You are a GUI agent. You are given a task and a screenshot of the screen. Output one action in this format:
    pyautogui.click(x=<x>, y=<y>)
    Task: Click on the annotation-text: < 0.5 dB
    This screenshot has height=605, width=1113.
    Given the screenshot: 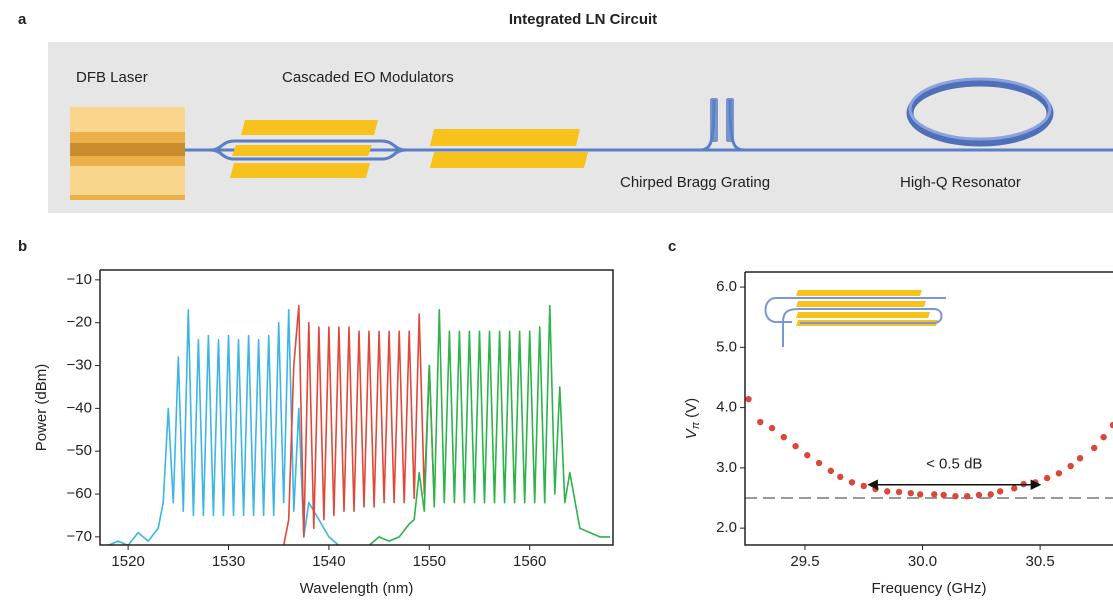 What is the action you would take?
    pyautogui.click(x=954, y=464)
    